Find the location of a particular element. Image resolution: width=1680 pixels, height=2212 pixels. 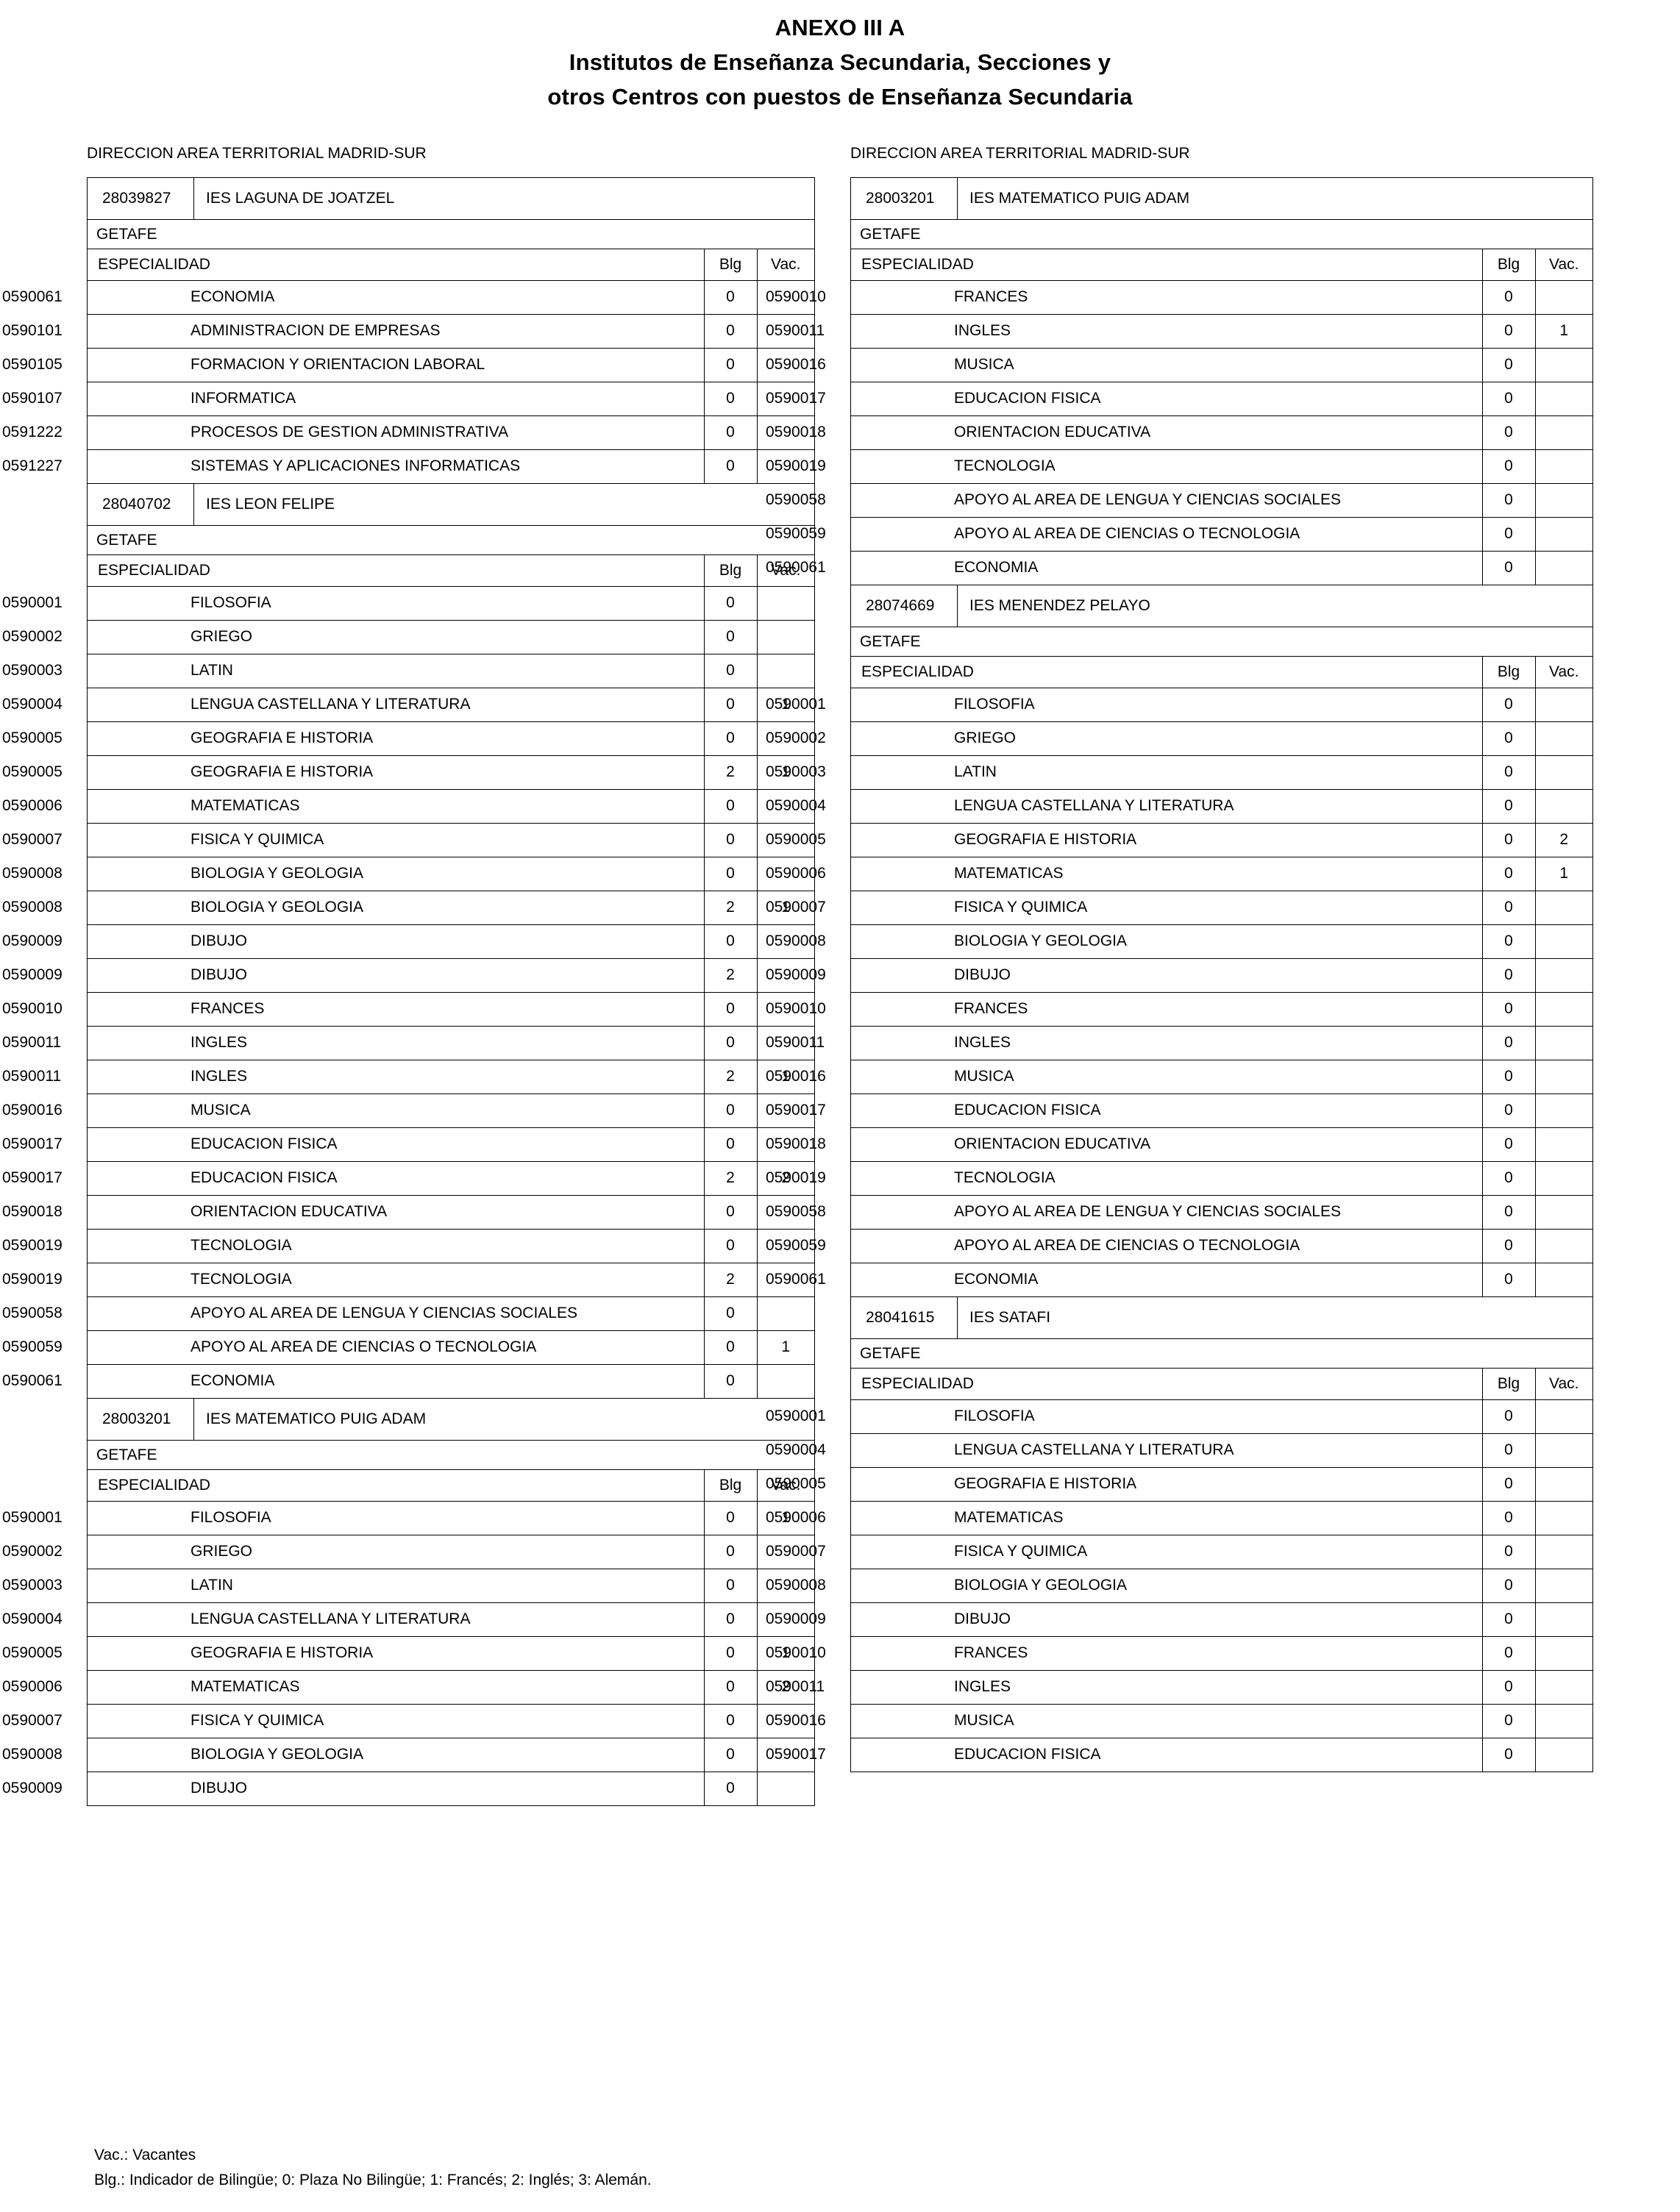

cell-especialidad: 0590002 GRIEGO is located at coordinates (354, 636).